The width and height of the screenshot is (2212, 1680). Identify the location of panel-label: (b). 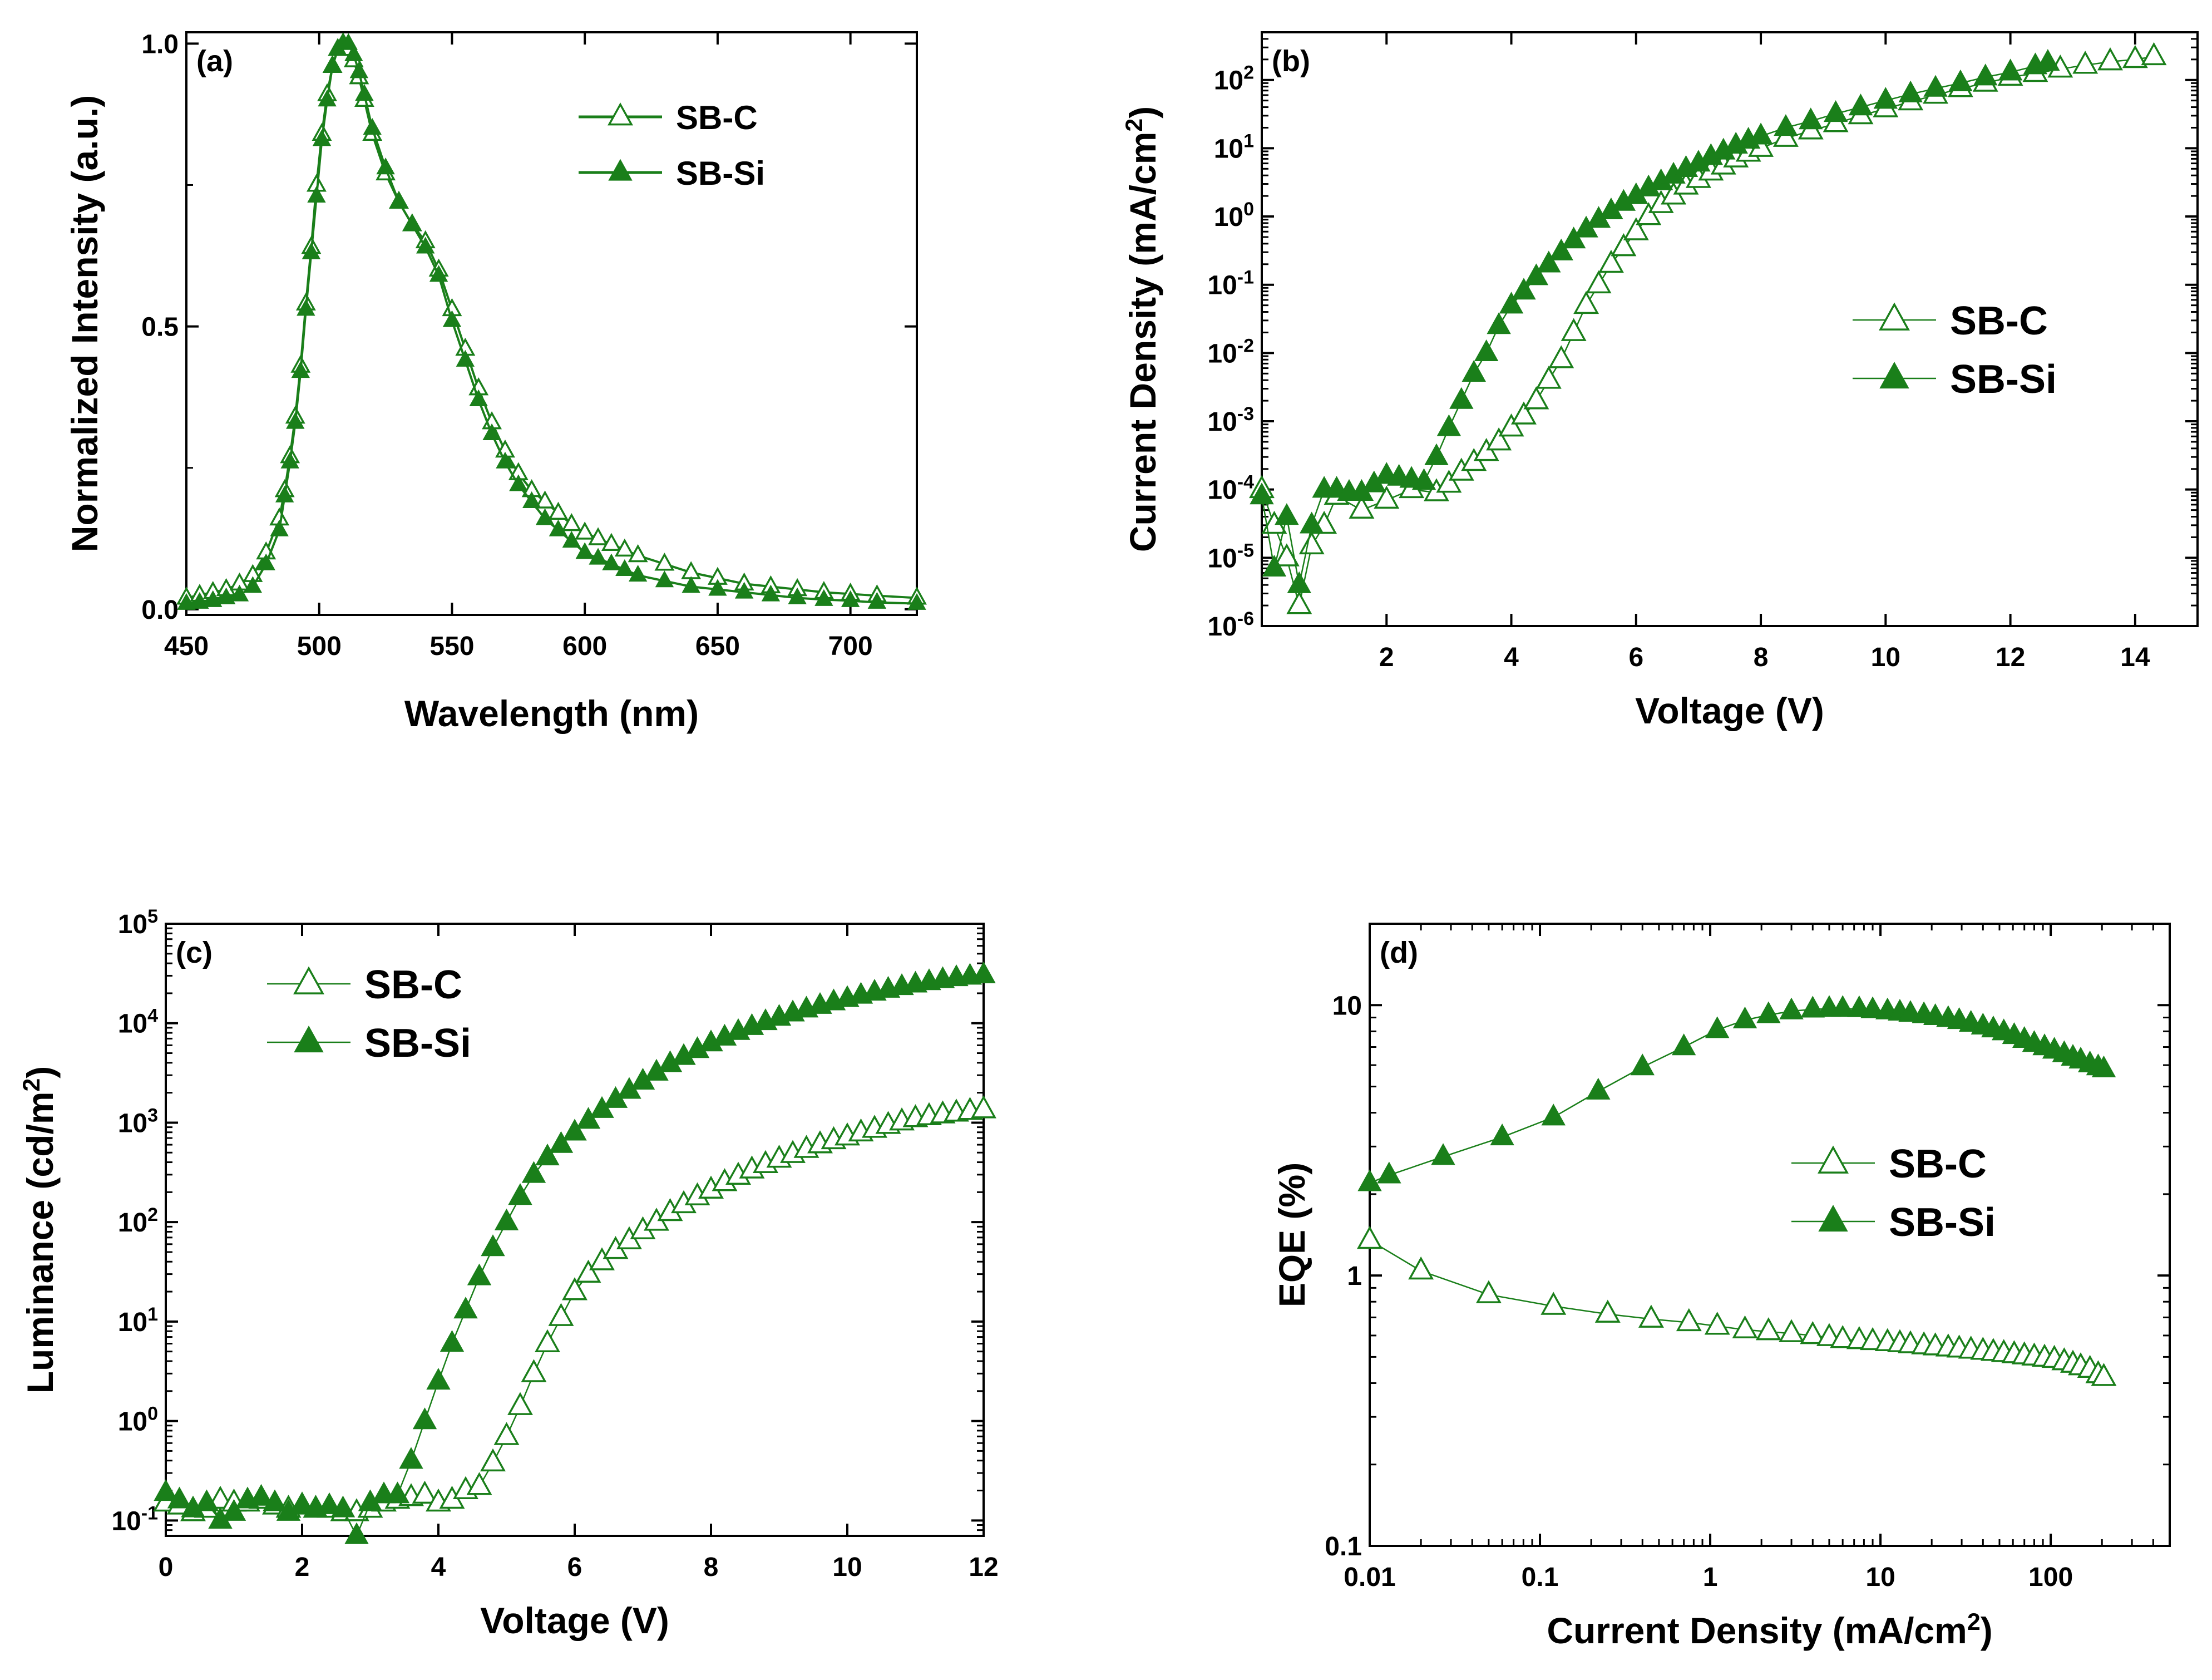
(1291, 62).